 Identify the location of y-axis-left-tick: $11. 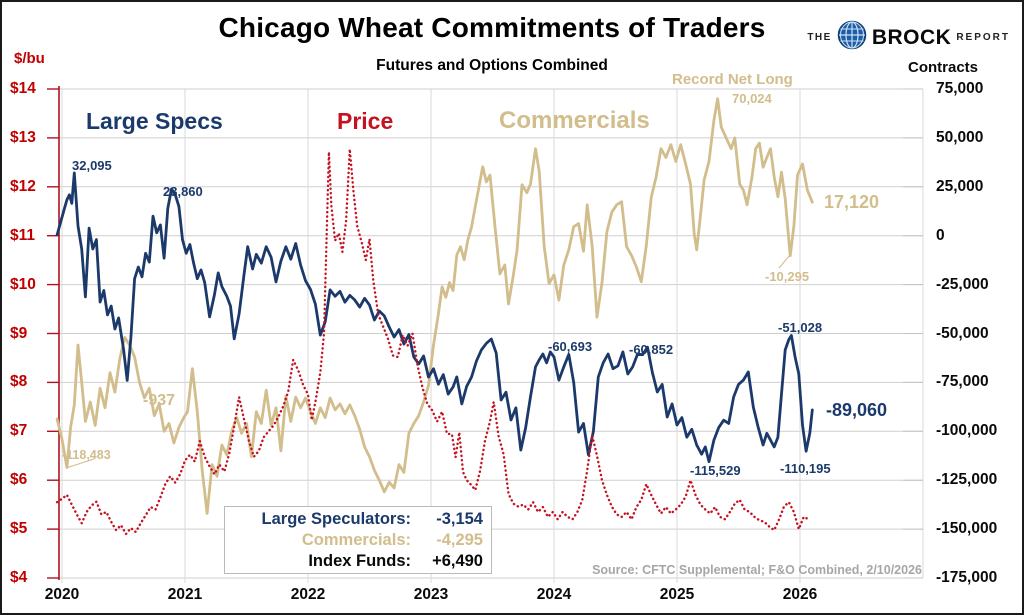
(23, 235).